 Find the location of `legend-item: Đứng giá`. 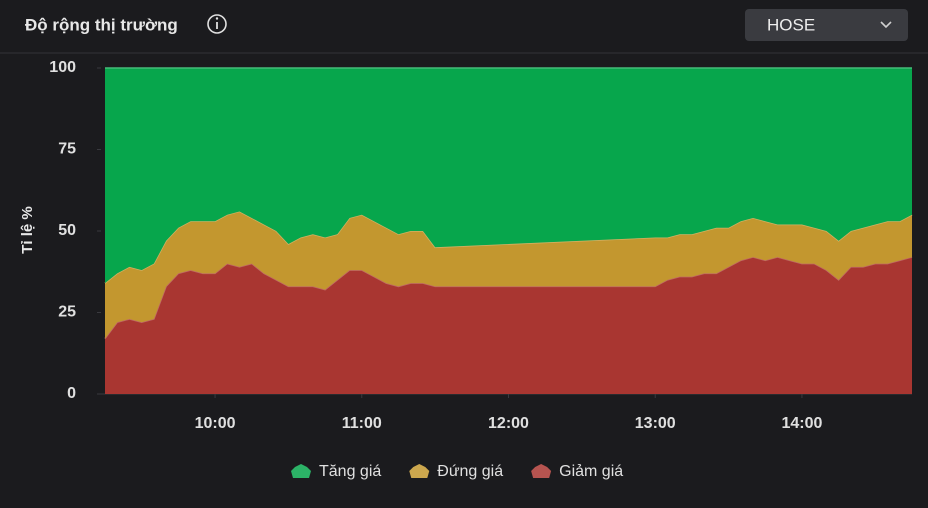

legend-item: Đứng giá is located at coordinates (456, 471).